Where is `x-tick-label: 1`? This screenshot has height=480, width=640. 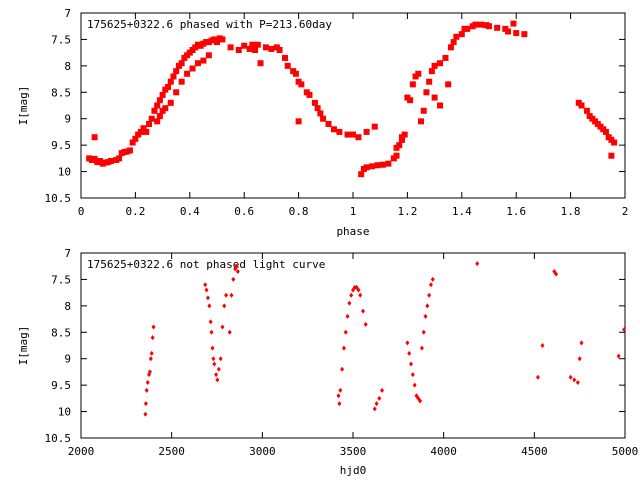 x-tick-label: 1 is located at coordinates (353, 211).